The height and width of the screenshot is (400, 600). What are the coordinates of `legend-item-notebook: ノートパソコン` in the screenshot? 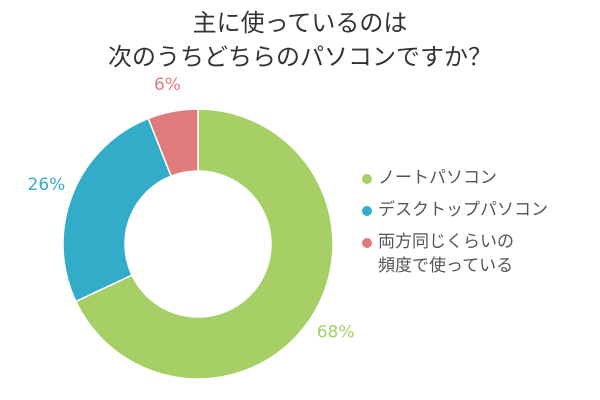 It's located at (479, 178).